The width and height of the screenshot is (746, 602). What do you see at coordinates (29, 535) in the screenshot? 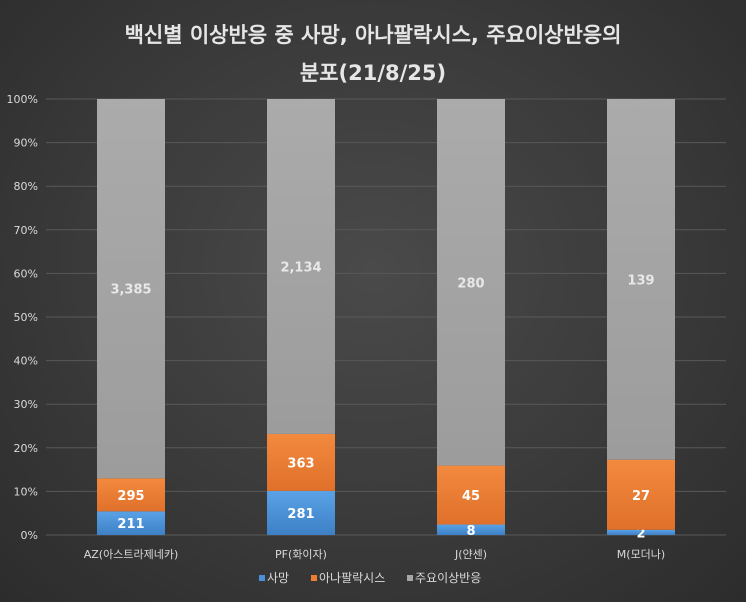
I see `y-tick-label: 0%` at bounding box center [29, 535].